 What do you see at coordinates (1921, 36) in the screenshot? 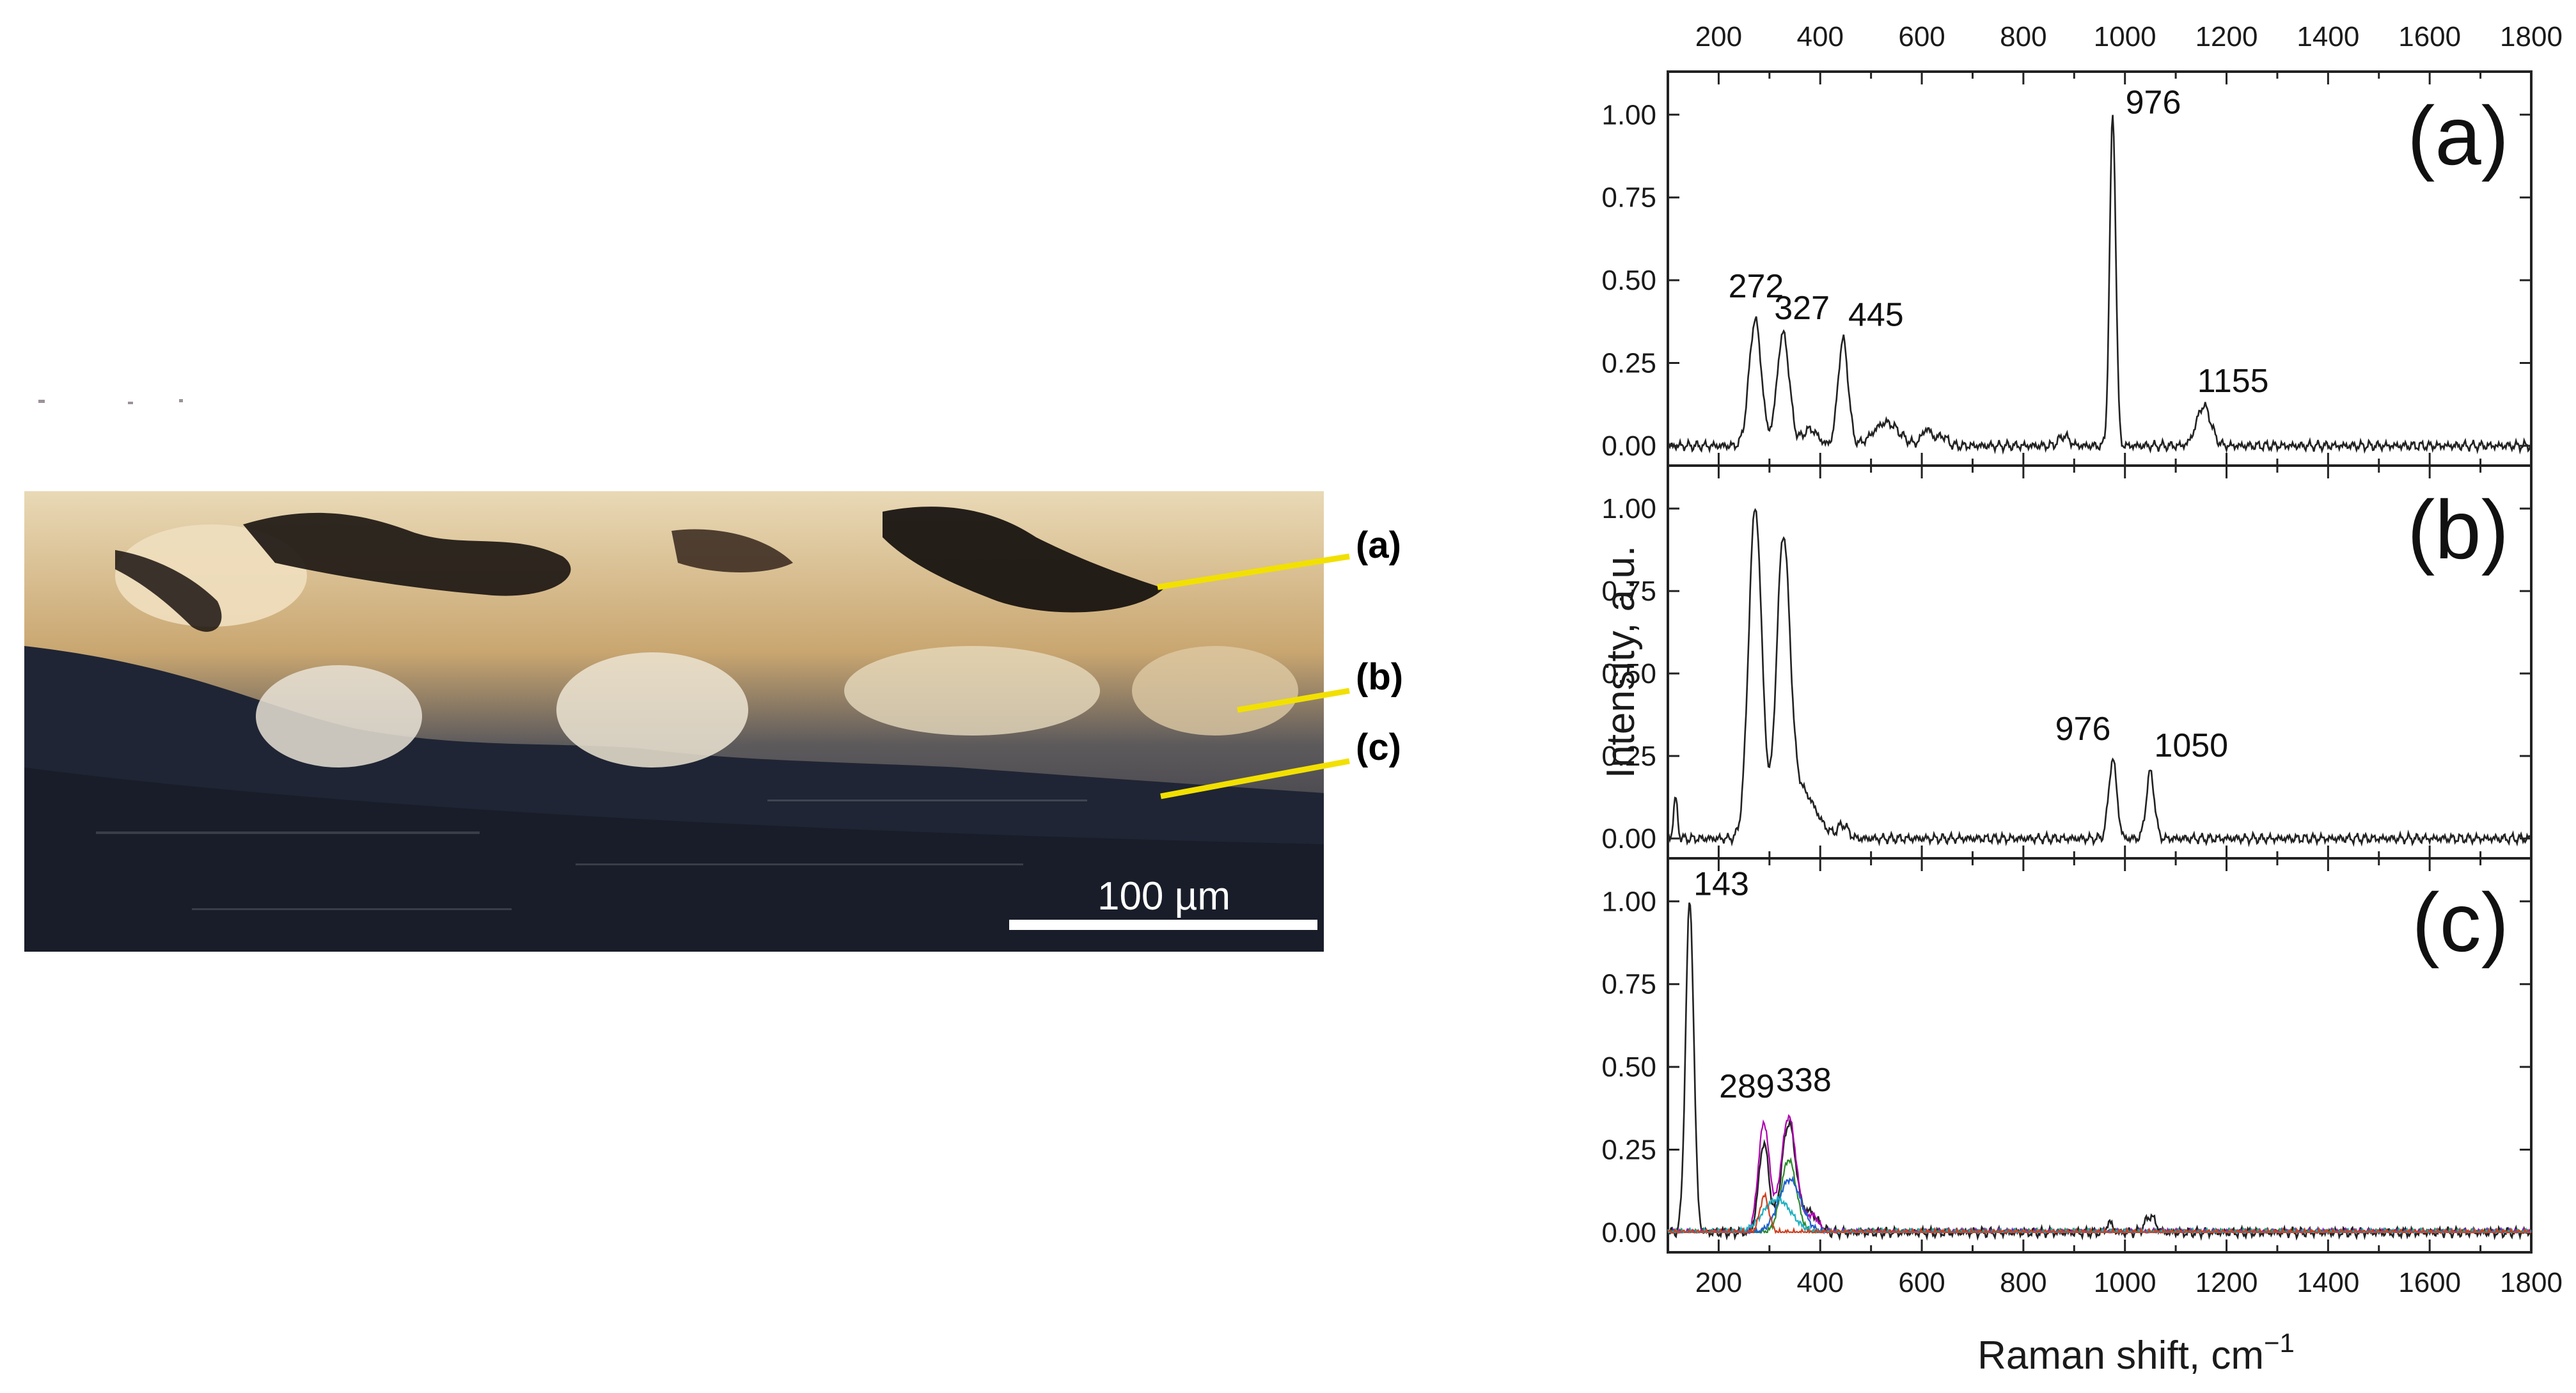
I see `x-tick-label-top: 600` at bounding box center [1921, 36].